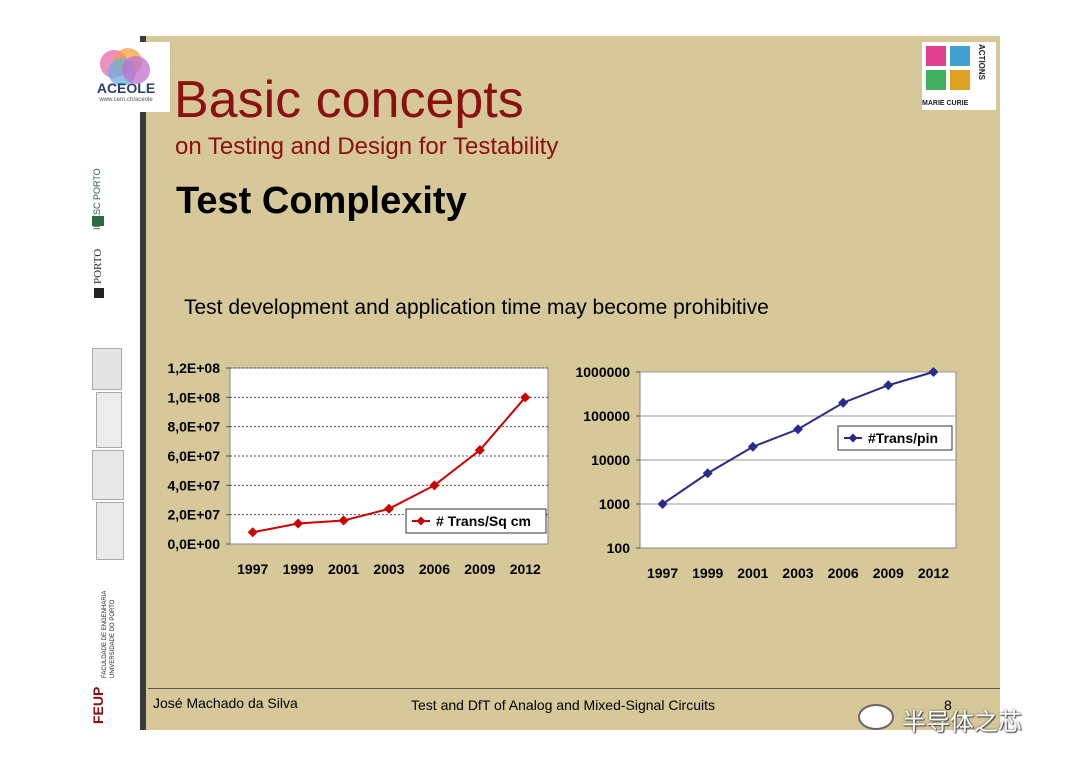 This screenshot has height=766, width=1080. Describe the element at coordinates (193, 397) in the screenshot. I see `y-tick-label: 1,0E+08` at that location.